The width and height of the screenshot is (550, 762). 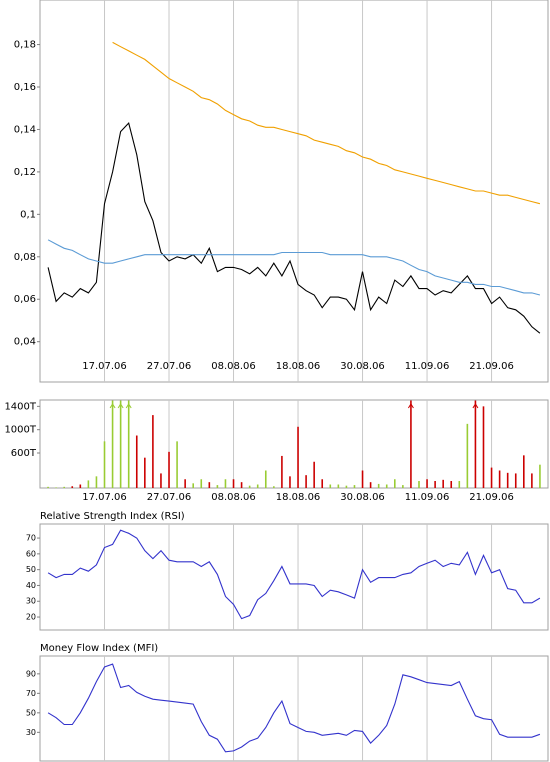 I want to click on y-tick-label: 60, so click(x=31, y=553).